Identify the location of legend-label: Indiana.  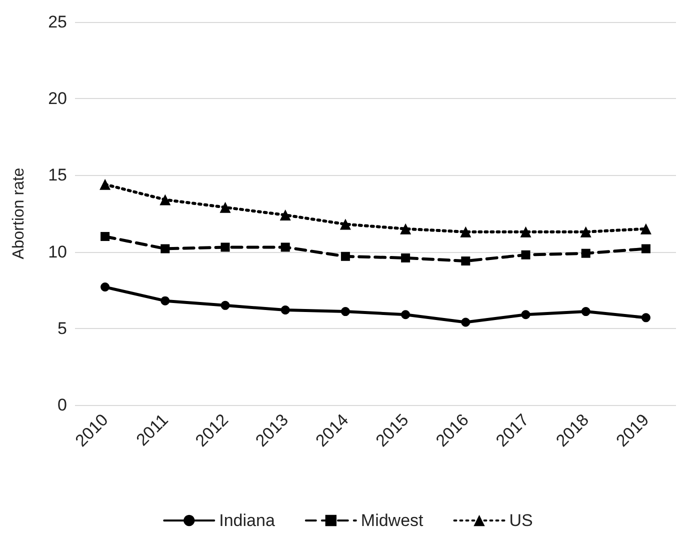
(247, 520).